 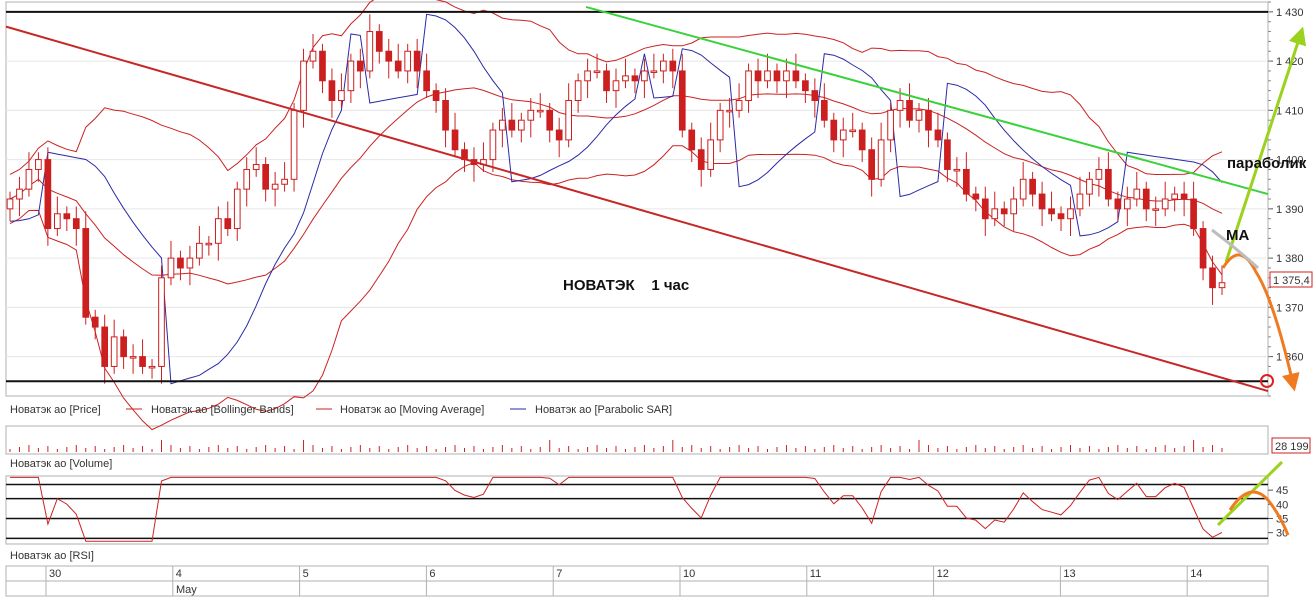 What do you see at coordinates (943, 574) in the screenshot?
I see `date-tick-label: 12` at bounding box center [943, 574].